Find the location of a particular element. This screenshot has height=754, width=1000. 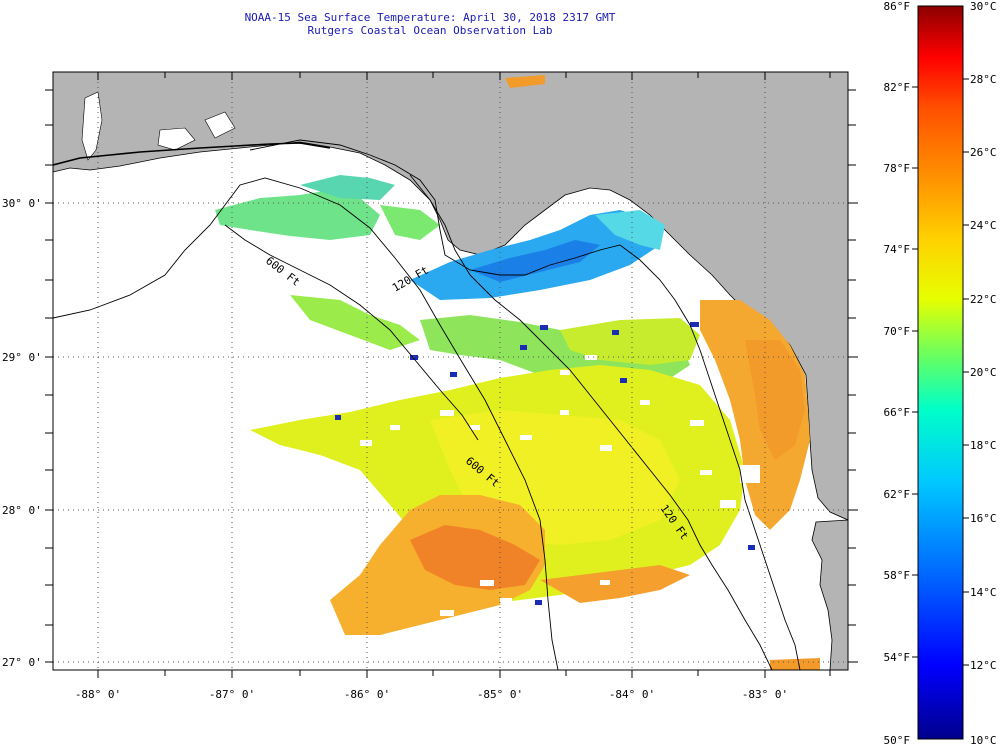

lon-label-87: -87° 0' is located at coordinates (232, 694).